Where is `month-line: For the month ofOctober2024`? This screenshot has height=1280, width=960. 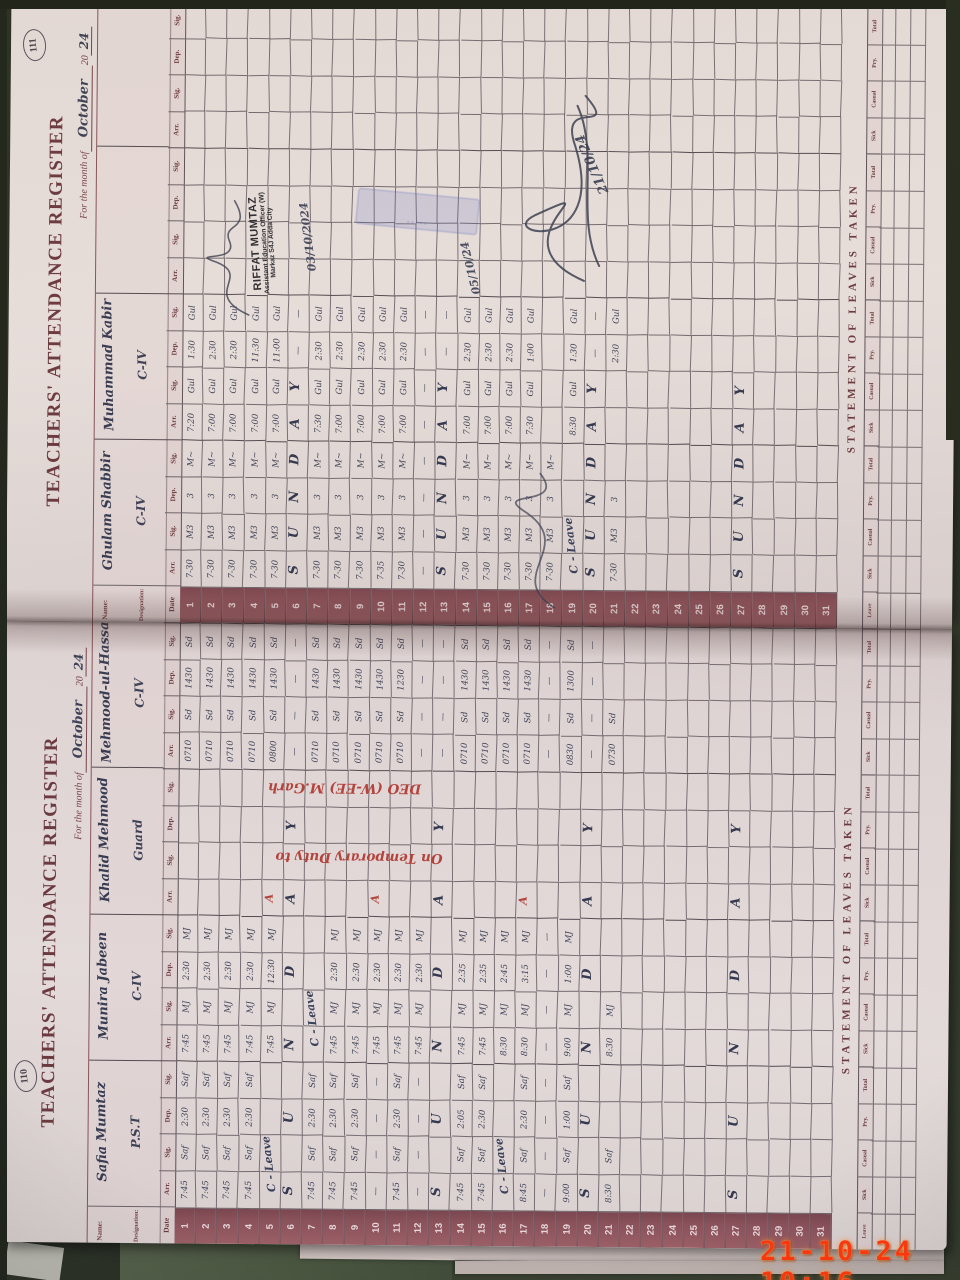 month-line: For the month ofOctober2024 is located at coordinates (84, 122).